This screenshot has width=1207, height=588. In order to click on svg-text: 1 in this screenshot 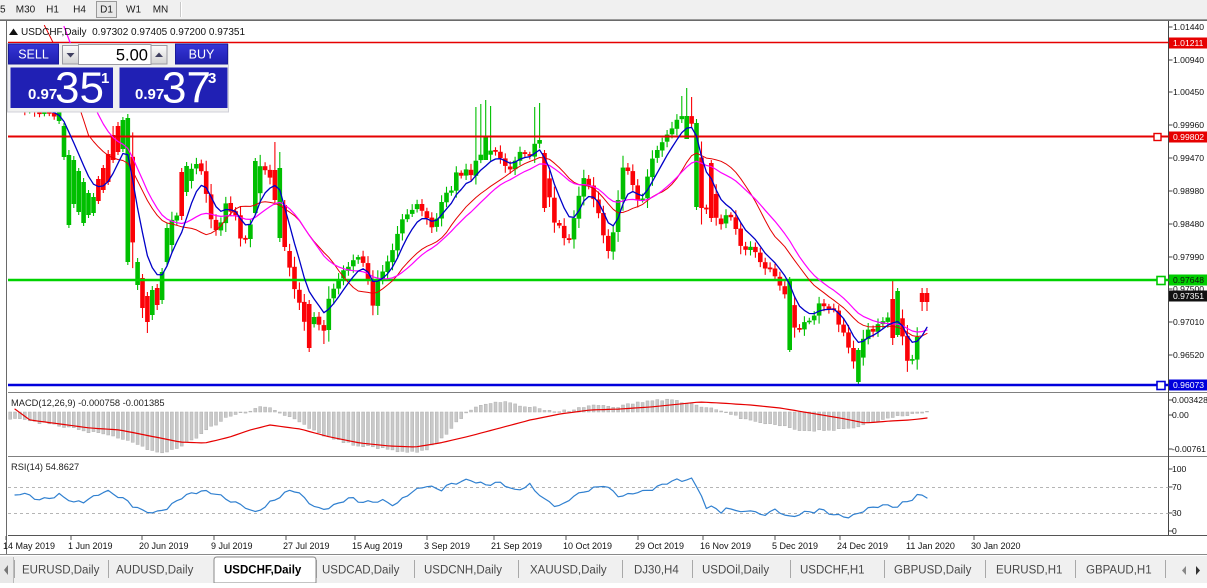, I will do `click(105, 78)`.